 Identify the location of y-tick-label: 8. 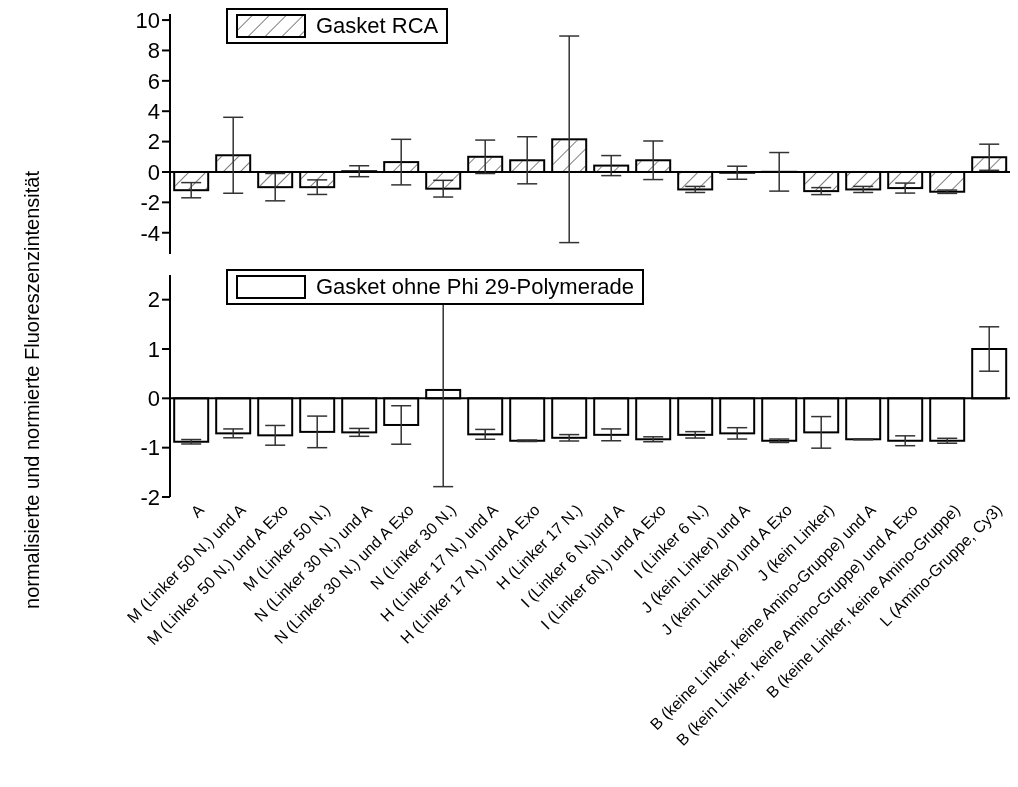
(153, 51).